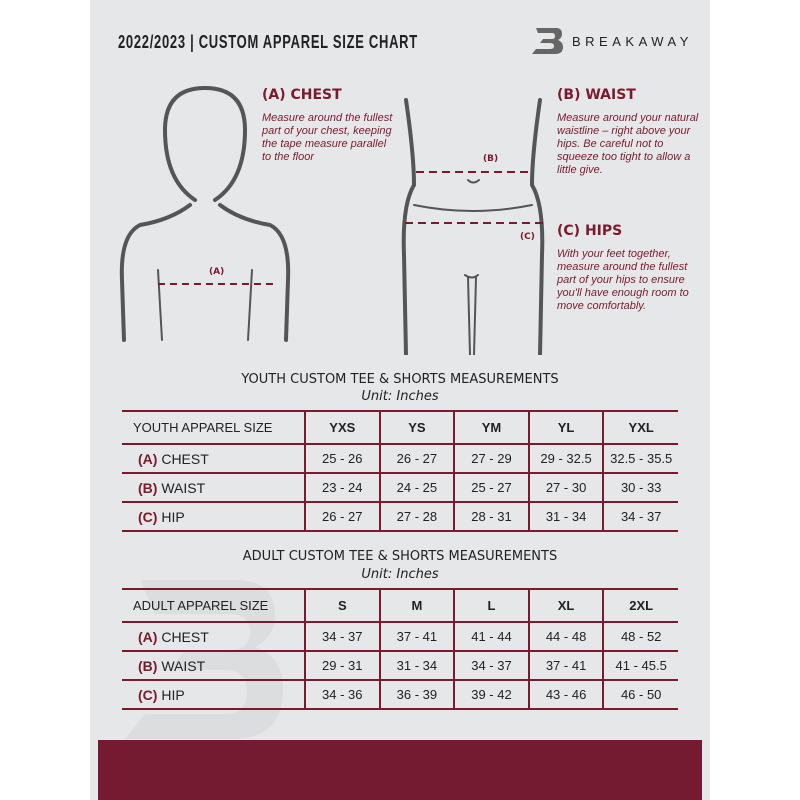 Image resolution: width=800 pixels, height=800 pixels. I want to click on table-cell: 27 - 29, so click(491, 459).